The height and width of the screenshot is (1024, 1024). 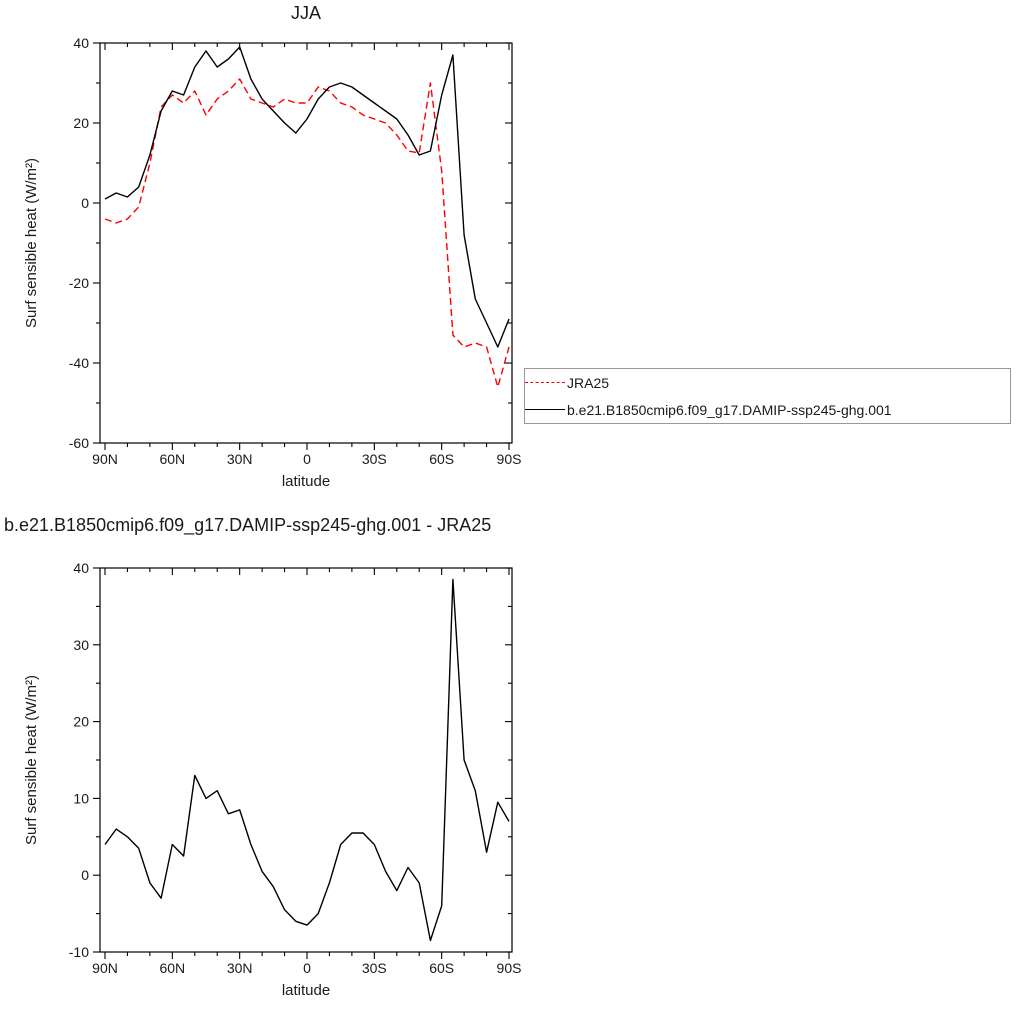 I want to click on top-chart-title: JJA, so click(x=305, y=13).